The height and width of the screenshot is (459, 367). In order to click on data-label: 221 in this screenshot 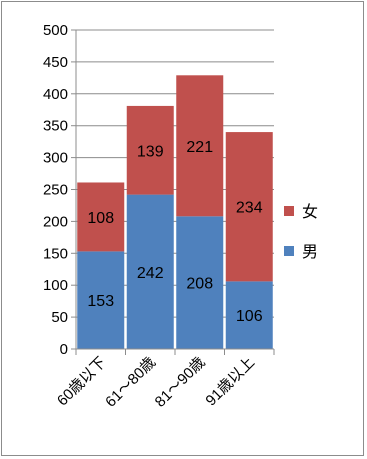, I will do `click(199, 147)`.